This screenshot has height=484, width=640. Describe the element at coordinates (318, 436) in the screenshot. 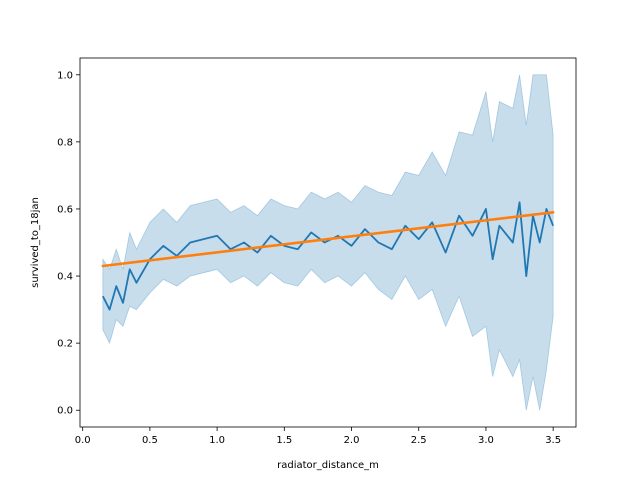

I see `x-axis-ticks: 0.0 0.5 1.0 1.5 2.0 2.5 3.0 3.5` at that location.